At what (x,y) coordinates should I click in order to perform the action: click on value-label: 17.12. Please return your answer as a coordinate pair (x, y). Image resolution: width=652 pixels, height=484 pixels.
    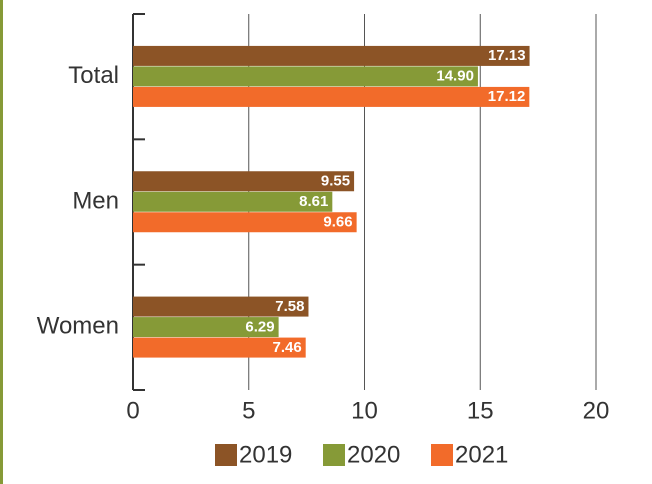
    Looking at the image, I should click on (507, 96).